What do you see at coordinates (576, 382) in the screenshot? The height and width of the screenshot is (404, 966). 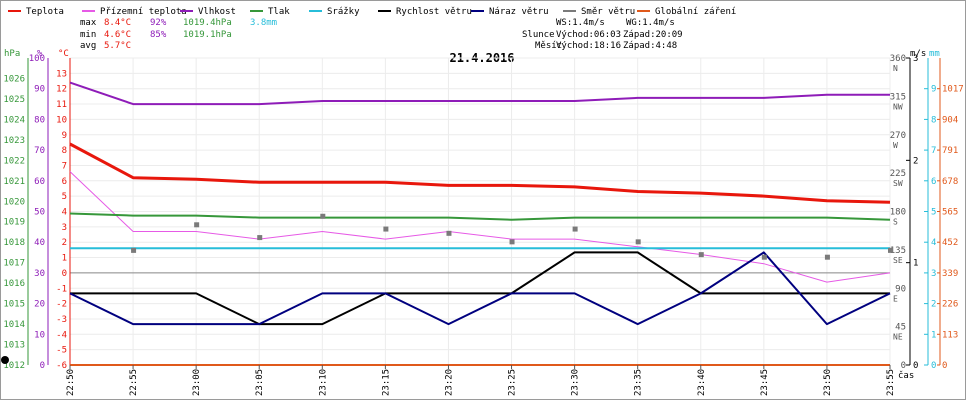 I see `x-tick-label: 23:30` at bounding box center [576, 382].